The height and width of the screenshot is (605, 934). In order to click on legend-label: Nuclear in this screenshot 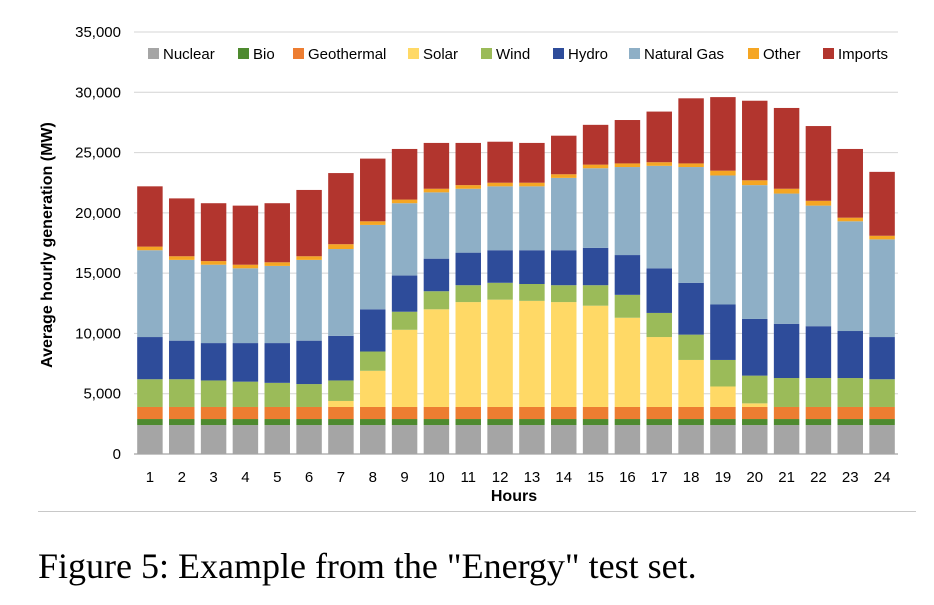, I will do `click(189, 54)`.